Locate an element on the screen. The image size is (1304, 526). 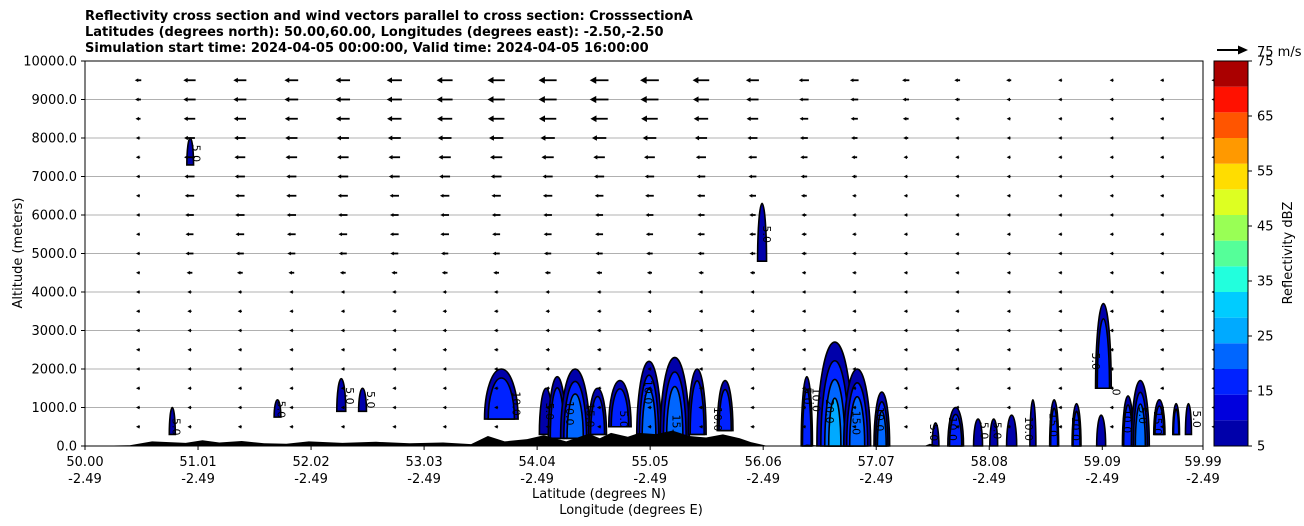
contour-label: 15.0 is located at coordinates (589, 415).